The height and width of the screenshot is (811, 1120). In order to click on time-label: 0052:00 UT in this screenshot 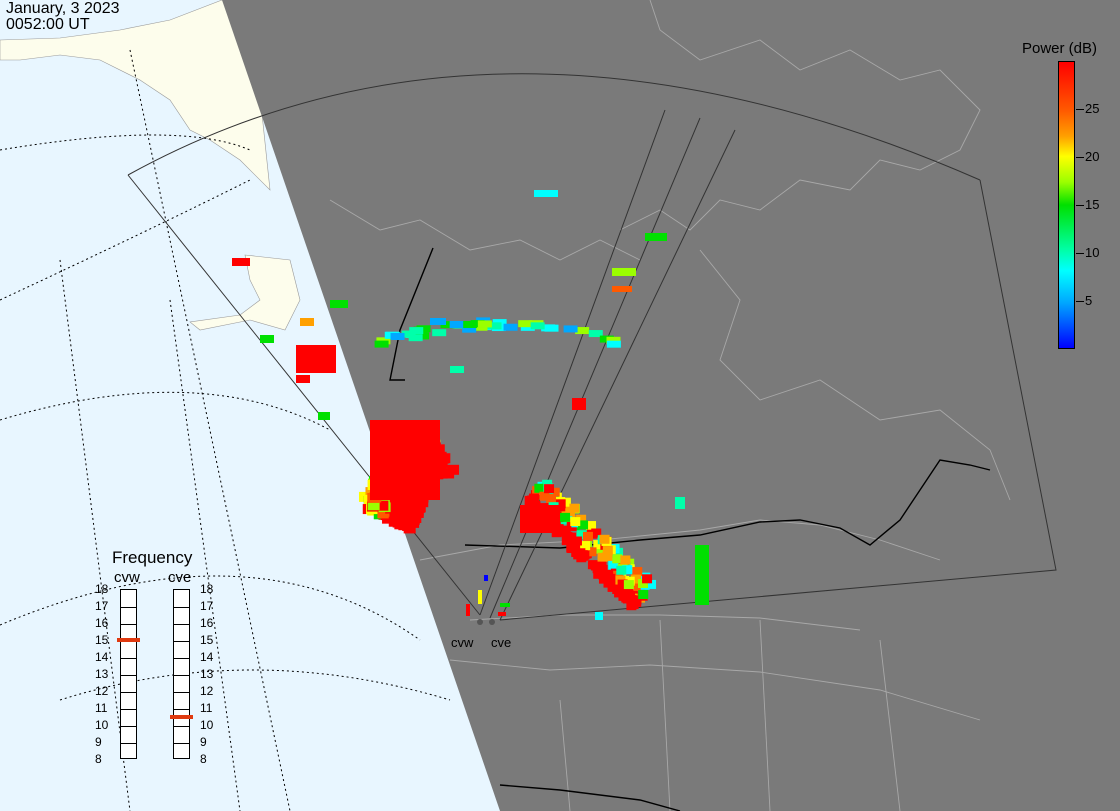, I will do `click(48, 24)`.